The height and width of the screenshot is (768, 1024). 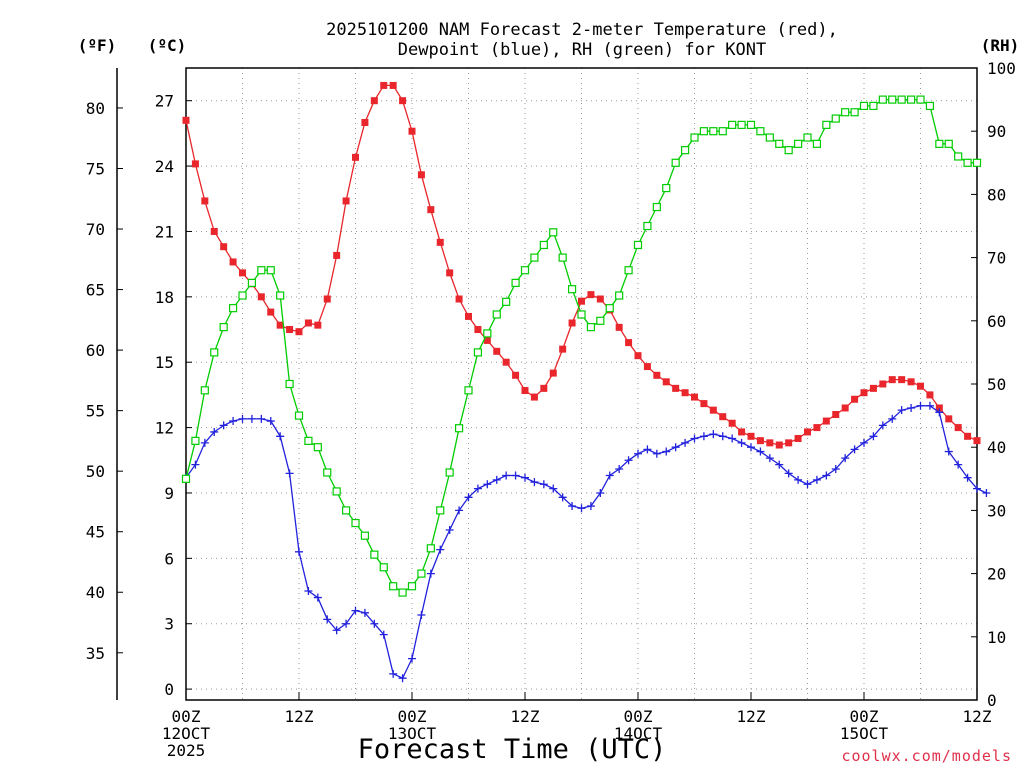 What do you see at coordinates (582, 50) in the screenshot?
I see `chart-title-line2: Dewpoint (blue), RH (green) for KONT` at bounding box center [582, 50].